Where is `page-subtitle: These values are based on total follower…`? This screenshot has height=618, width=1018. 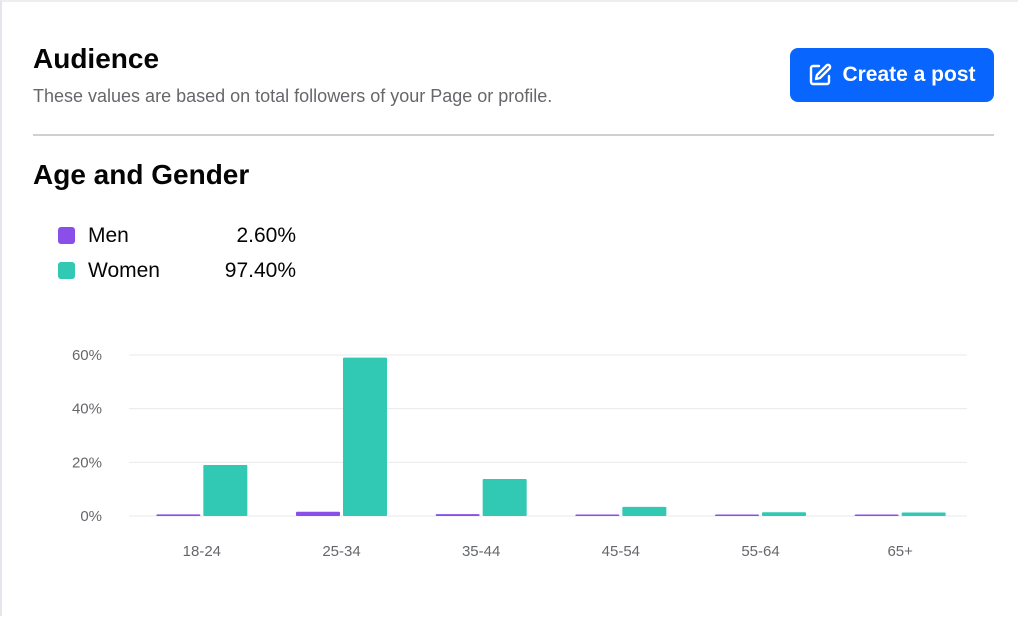
page-subtitle: These values are based on total follower… is located at coordinates (293, 96).